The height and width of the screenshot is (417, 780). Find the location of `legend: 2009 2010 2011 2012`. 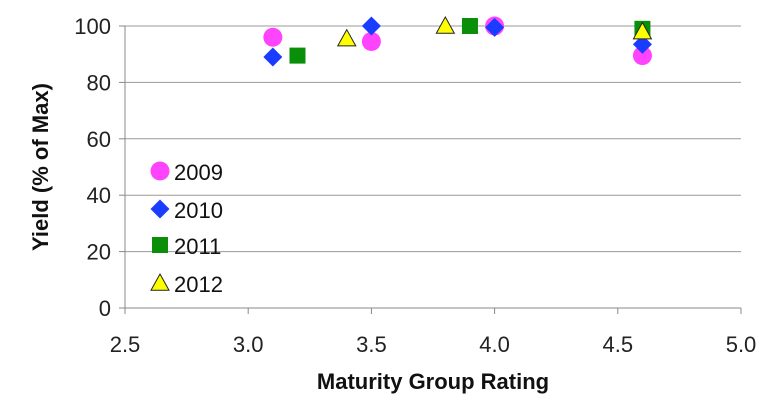

legend: 2009 2010 2011 2012 is located at coordinates (186, 228).